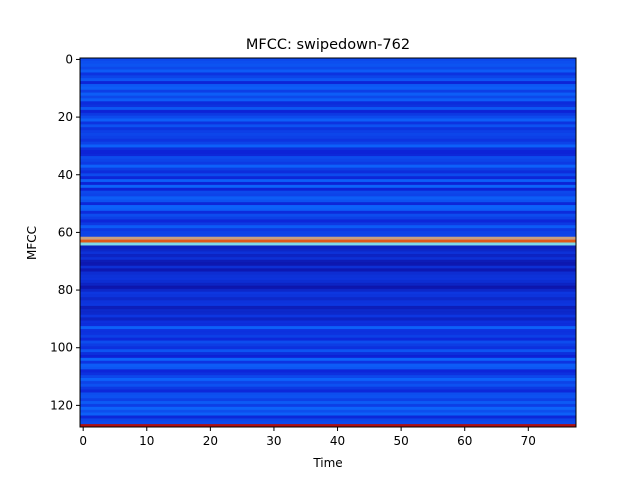 The image size is (640, 480). I want to click on x-tick-label: 70, so click(528, 441).